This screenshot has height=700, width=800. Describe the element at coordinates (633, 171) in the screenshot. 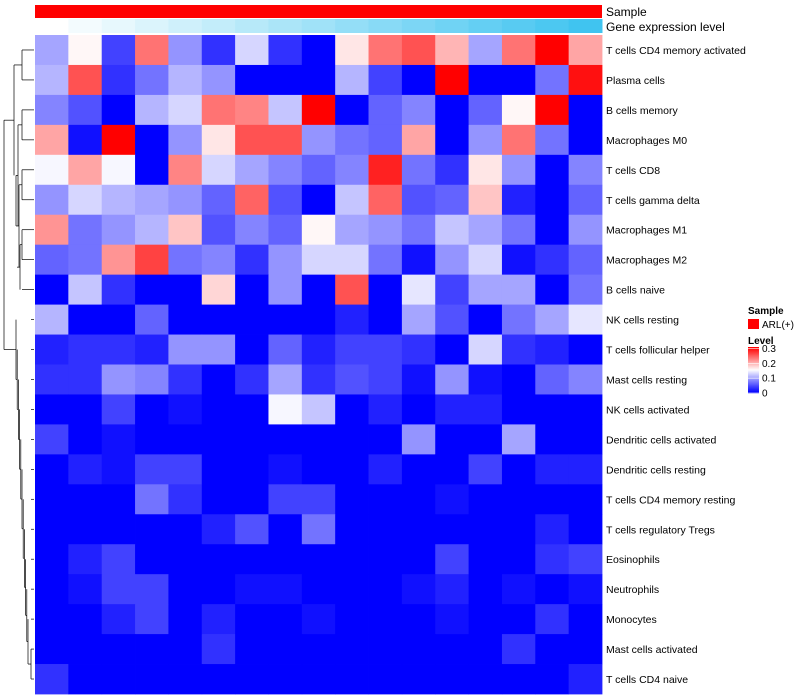

I see `row-label: T cells CD8` at that location.